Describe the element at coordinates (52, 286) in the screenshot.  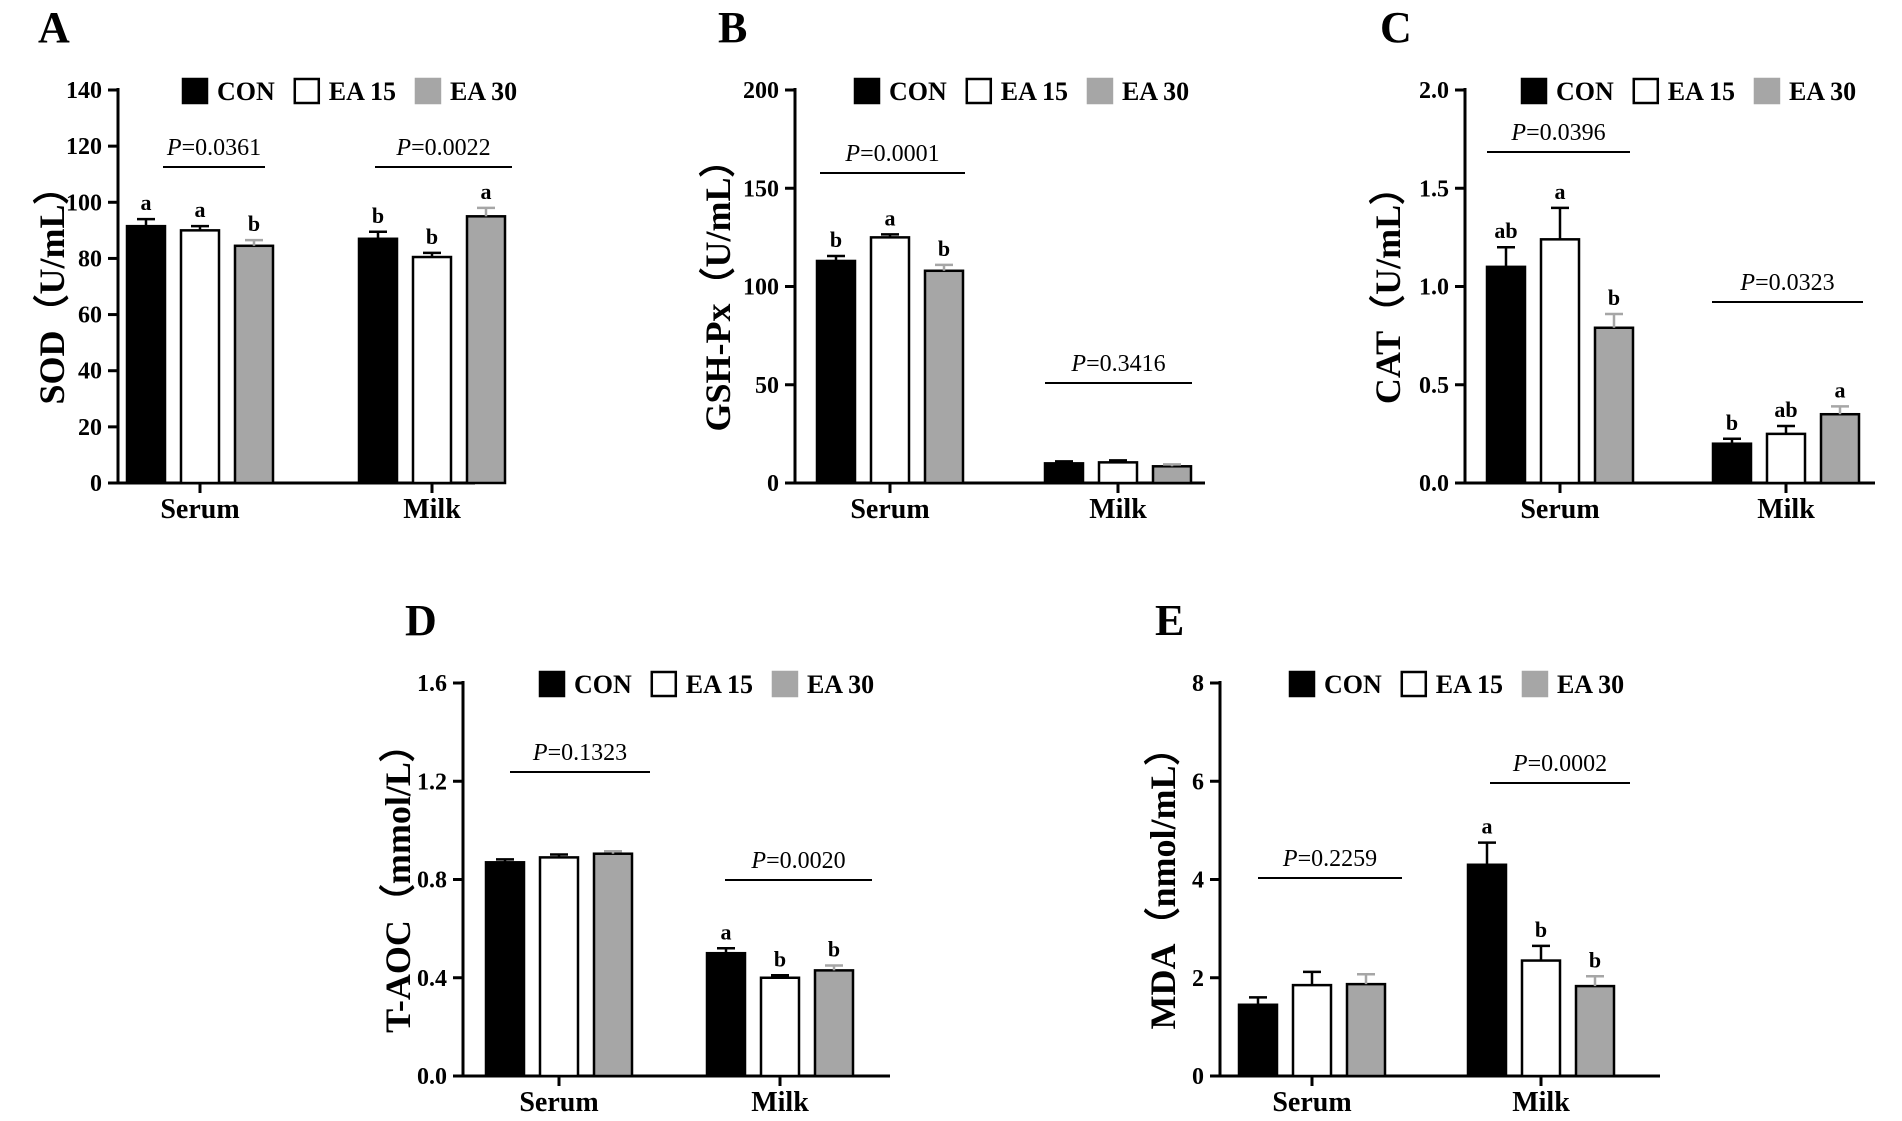
I see `y-axis-label: SOD（U/mL）` at that location.